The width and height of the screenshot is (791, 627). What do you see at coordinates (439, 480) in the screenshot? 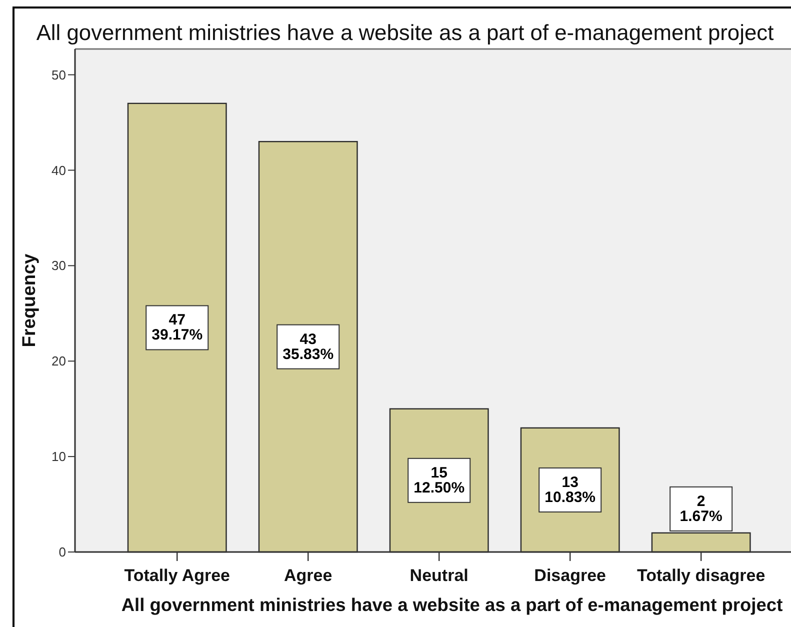
I see `data-label: 15 12.50%` at bounding box center [439, 480].